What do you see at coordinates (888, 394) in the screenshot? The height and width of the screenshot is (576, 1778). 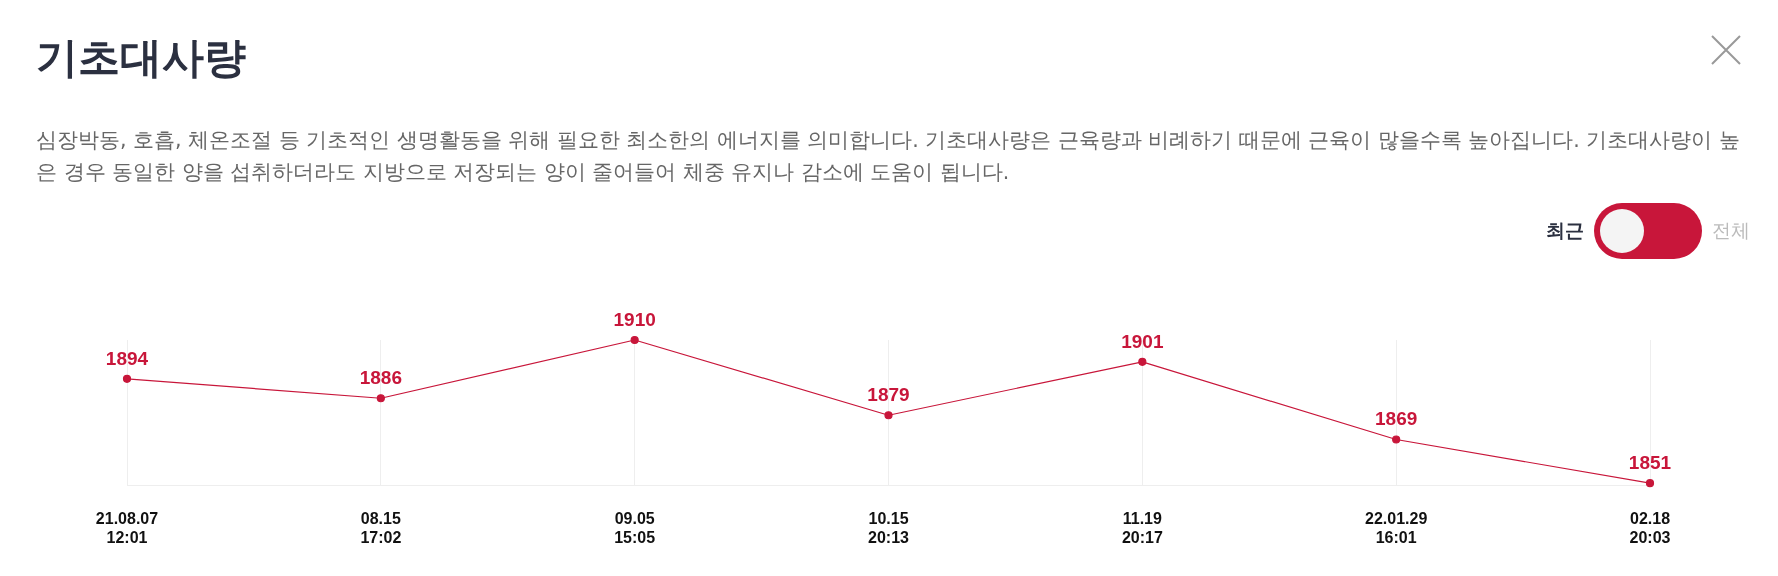 I see `data-label: 1879` at bounding box center [888, 394].